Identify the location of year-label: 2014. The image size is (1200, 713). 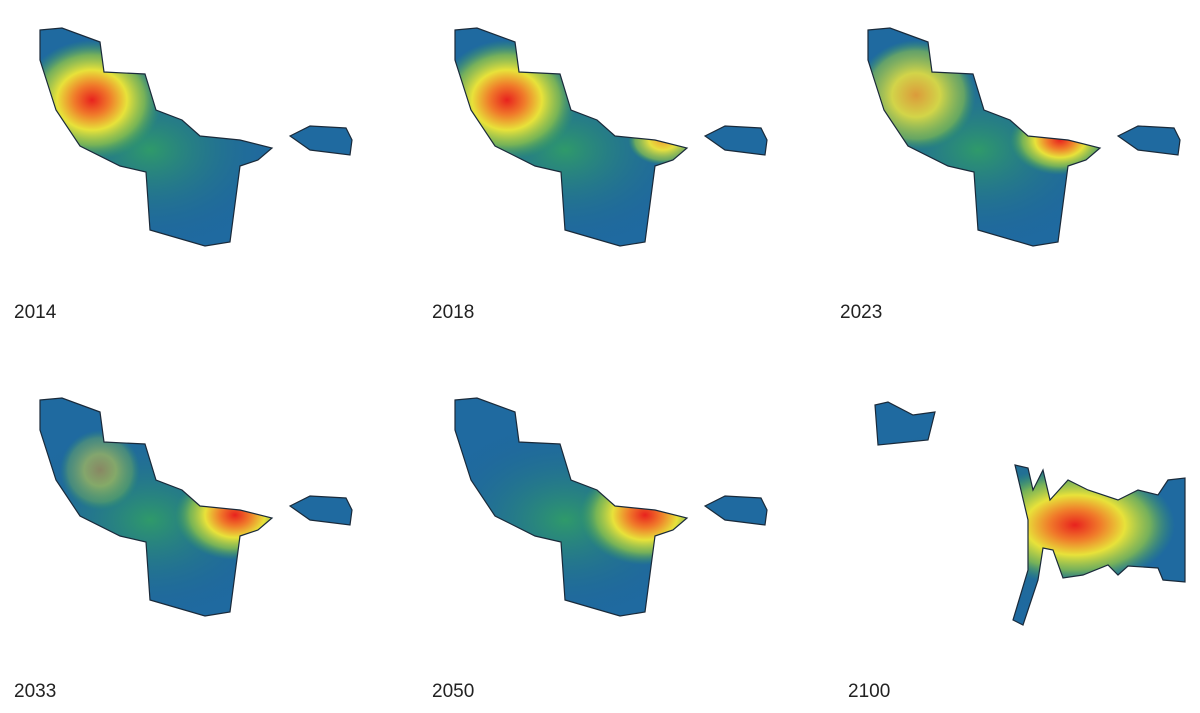
(35, 312).